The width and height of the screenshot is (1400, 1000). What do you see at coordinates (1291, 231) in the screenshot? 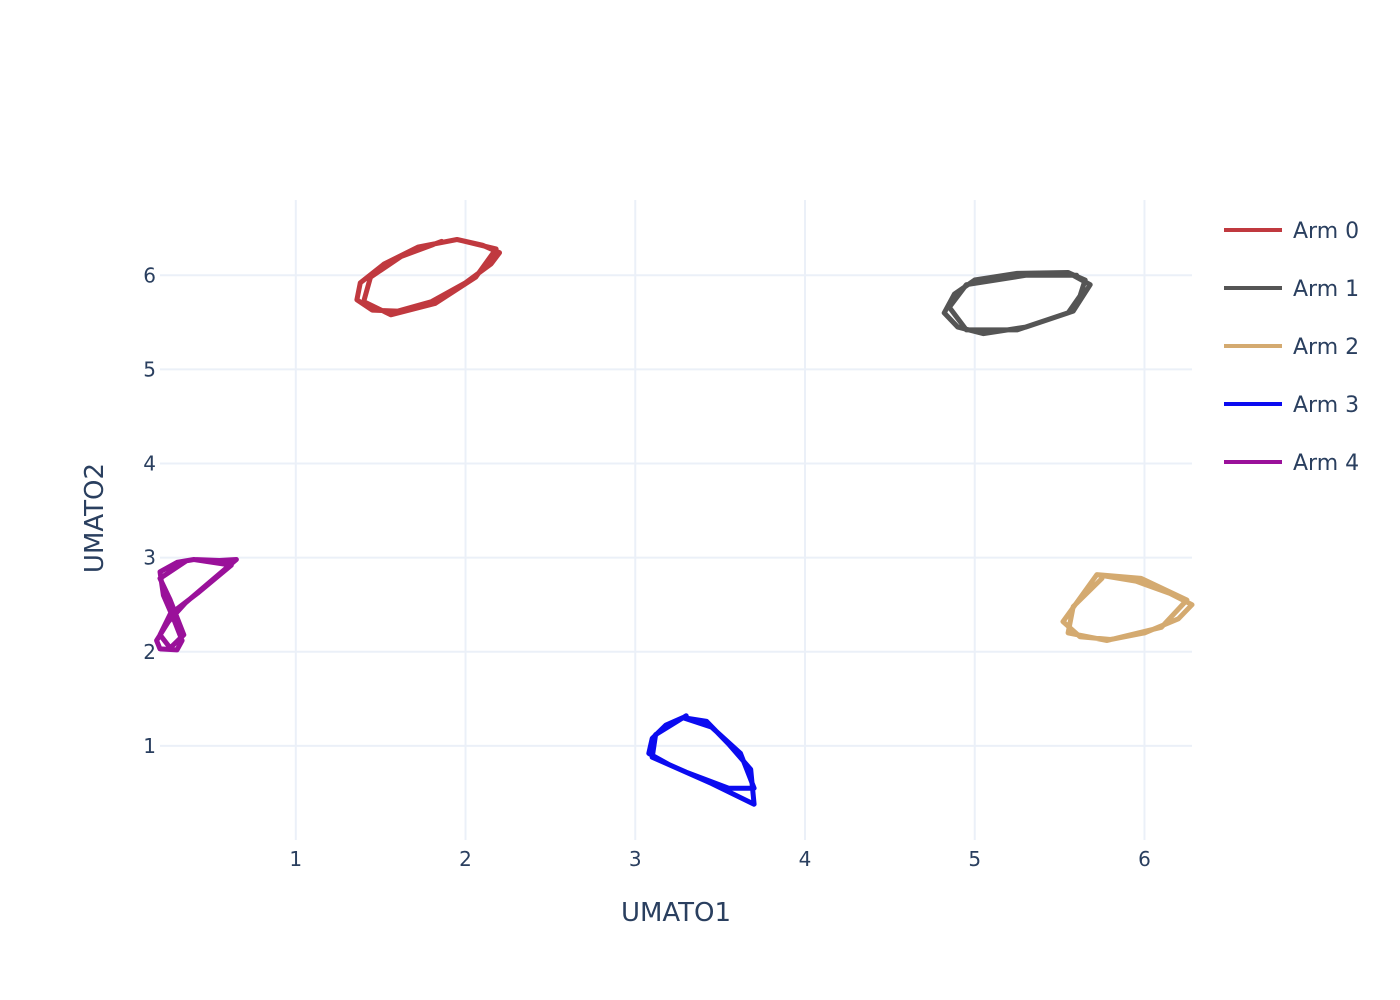
I see `legend-item-arm-0: Arm 0` at bounding box center [1291, 231].